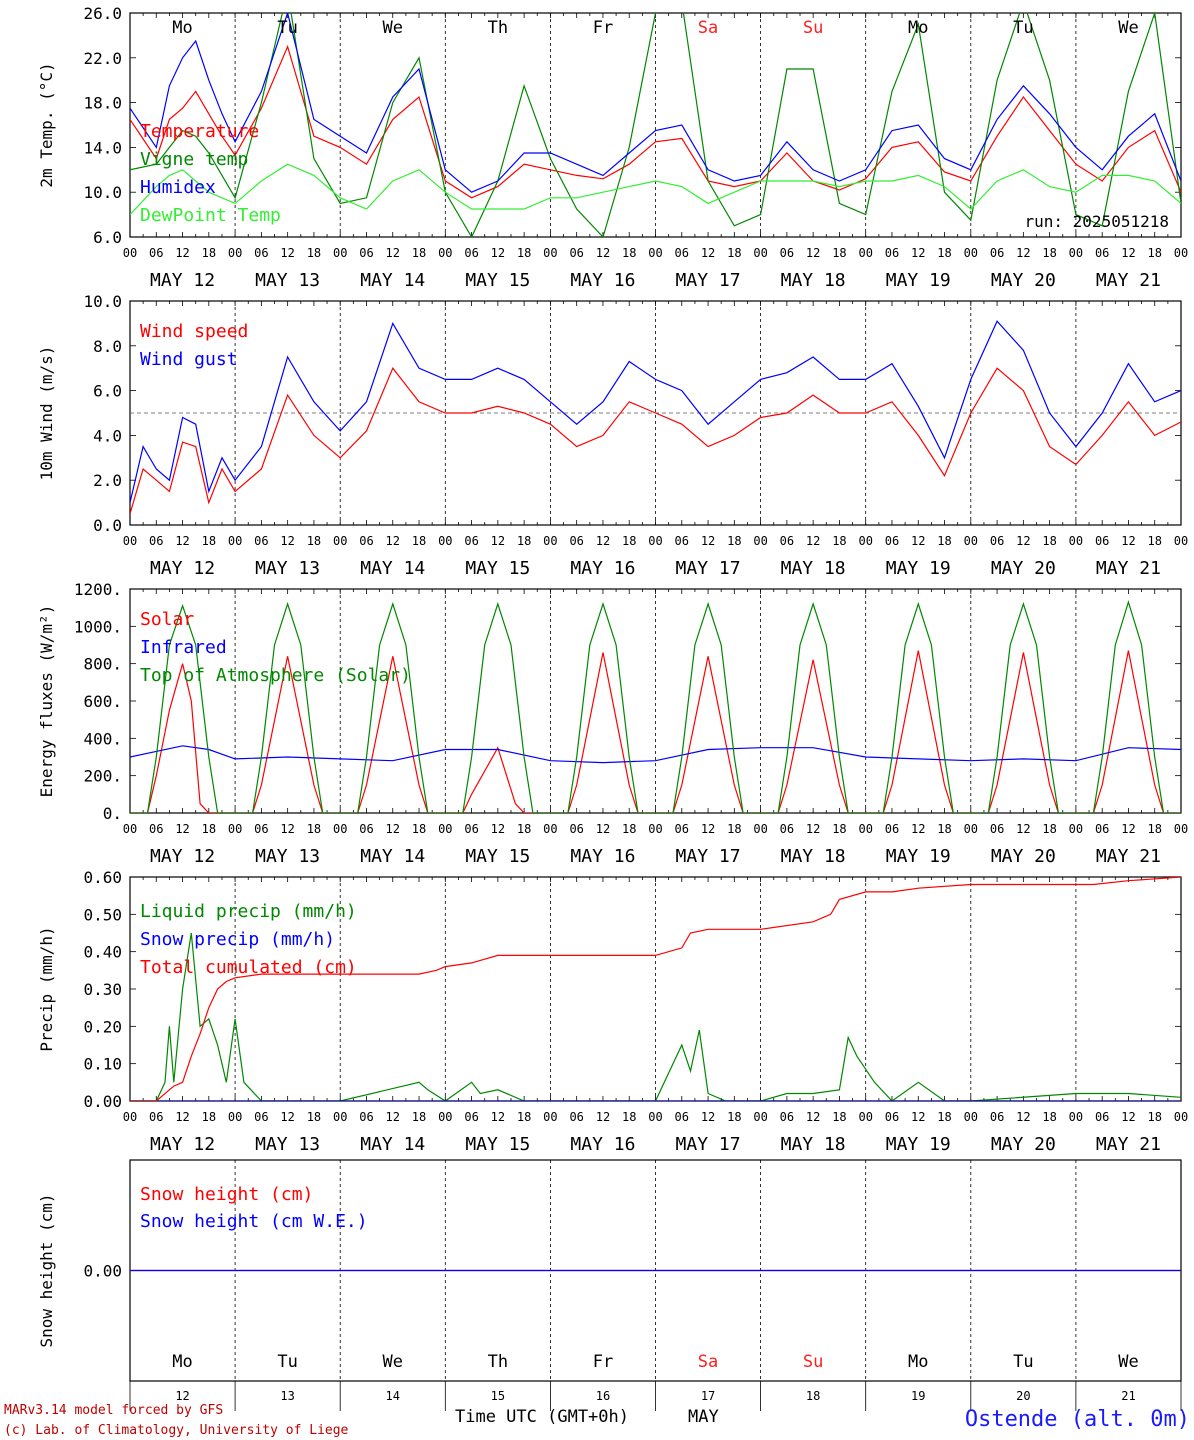 The image size is (1194, 1440). What do you see at coordinates (1023, 28) in the screenshot?
I see `day-abbrev: Tu` at bounding box center [1023, 28].